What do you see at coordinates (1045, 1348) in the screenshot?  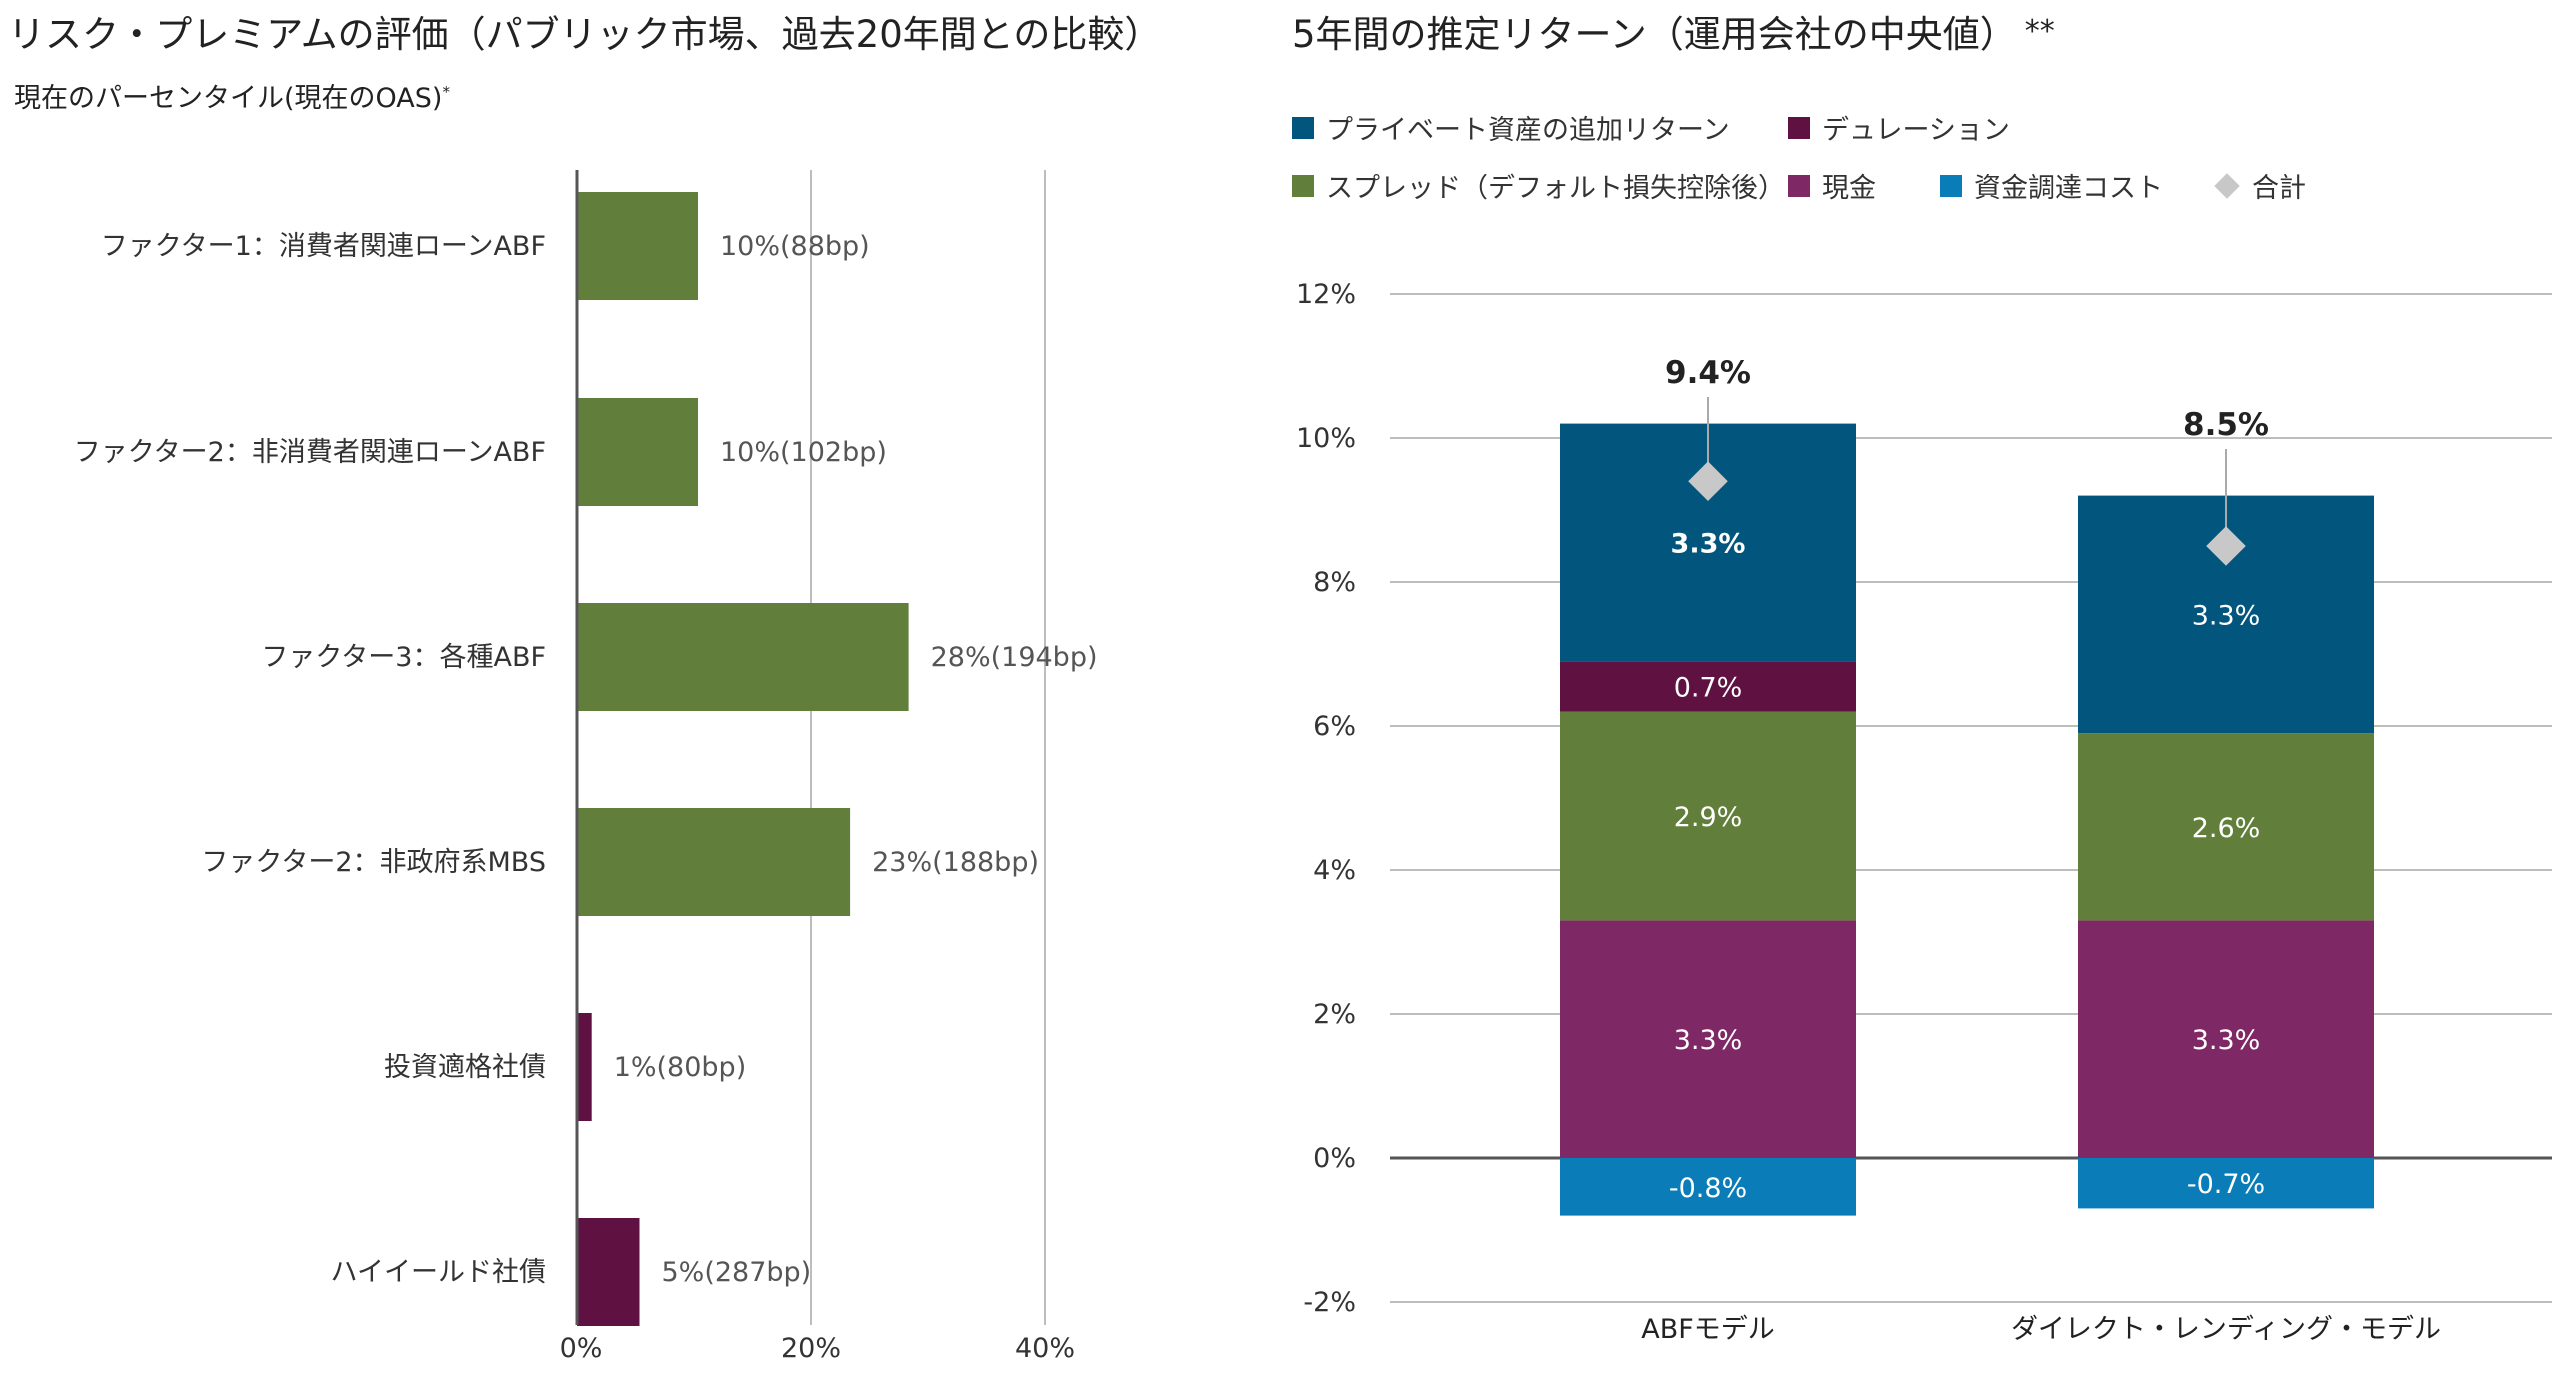 I see `x-tick-label: 40%` at bounding box center [1045, 1348].